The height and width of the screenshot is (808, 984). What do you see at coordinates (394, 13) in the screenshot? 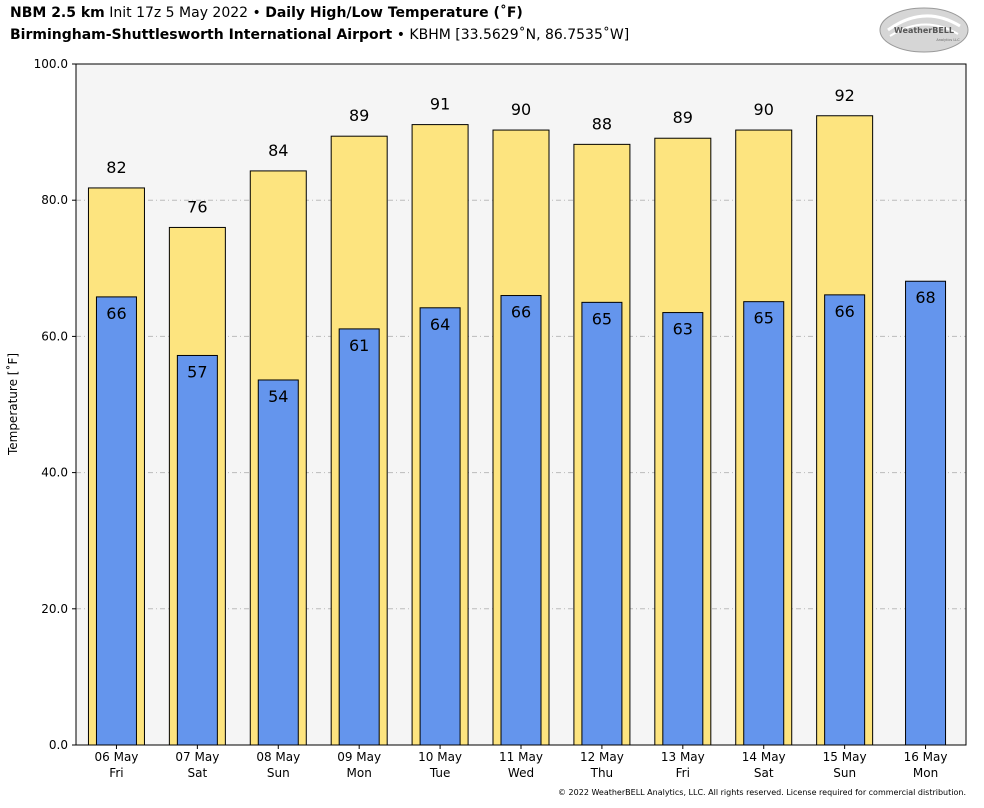
I see `product-title: Daily High/Low Temperature (˚F)` at bounding box center [394, 13].